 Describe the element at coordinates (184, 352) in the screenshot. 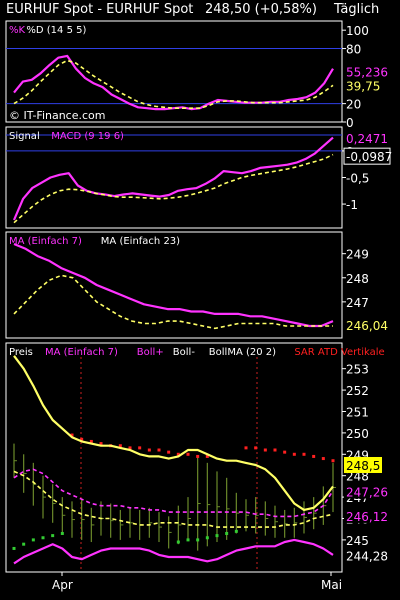

I see `legend-label: Boll-` at that location.